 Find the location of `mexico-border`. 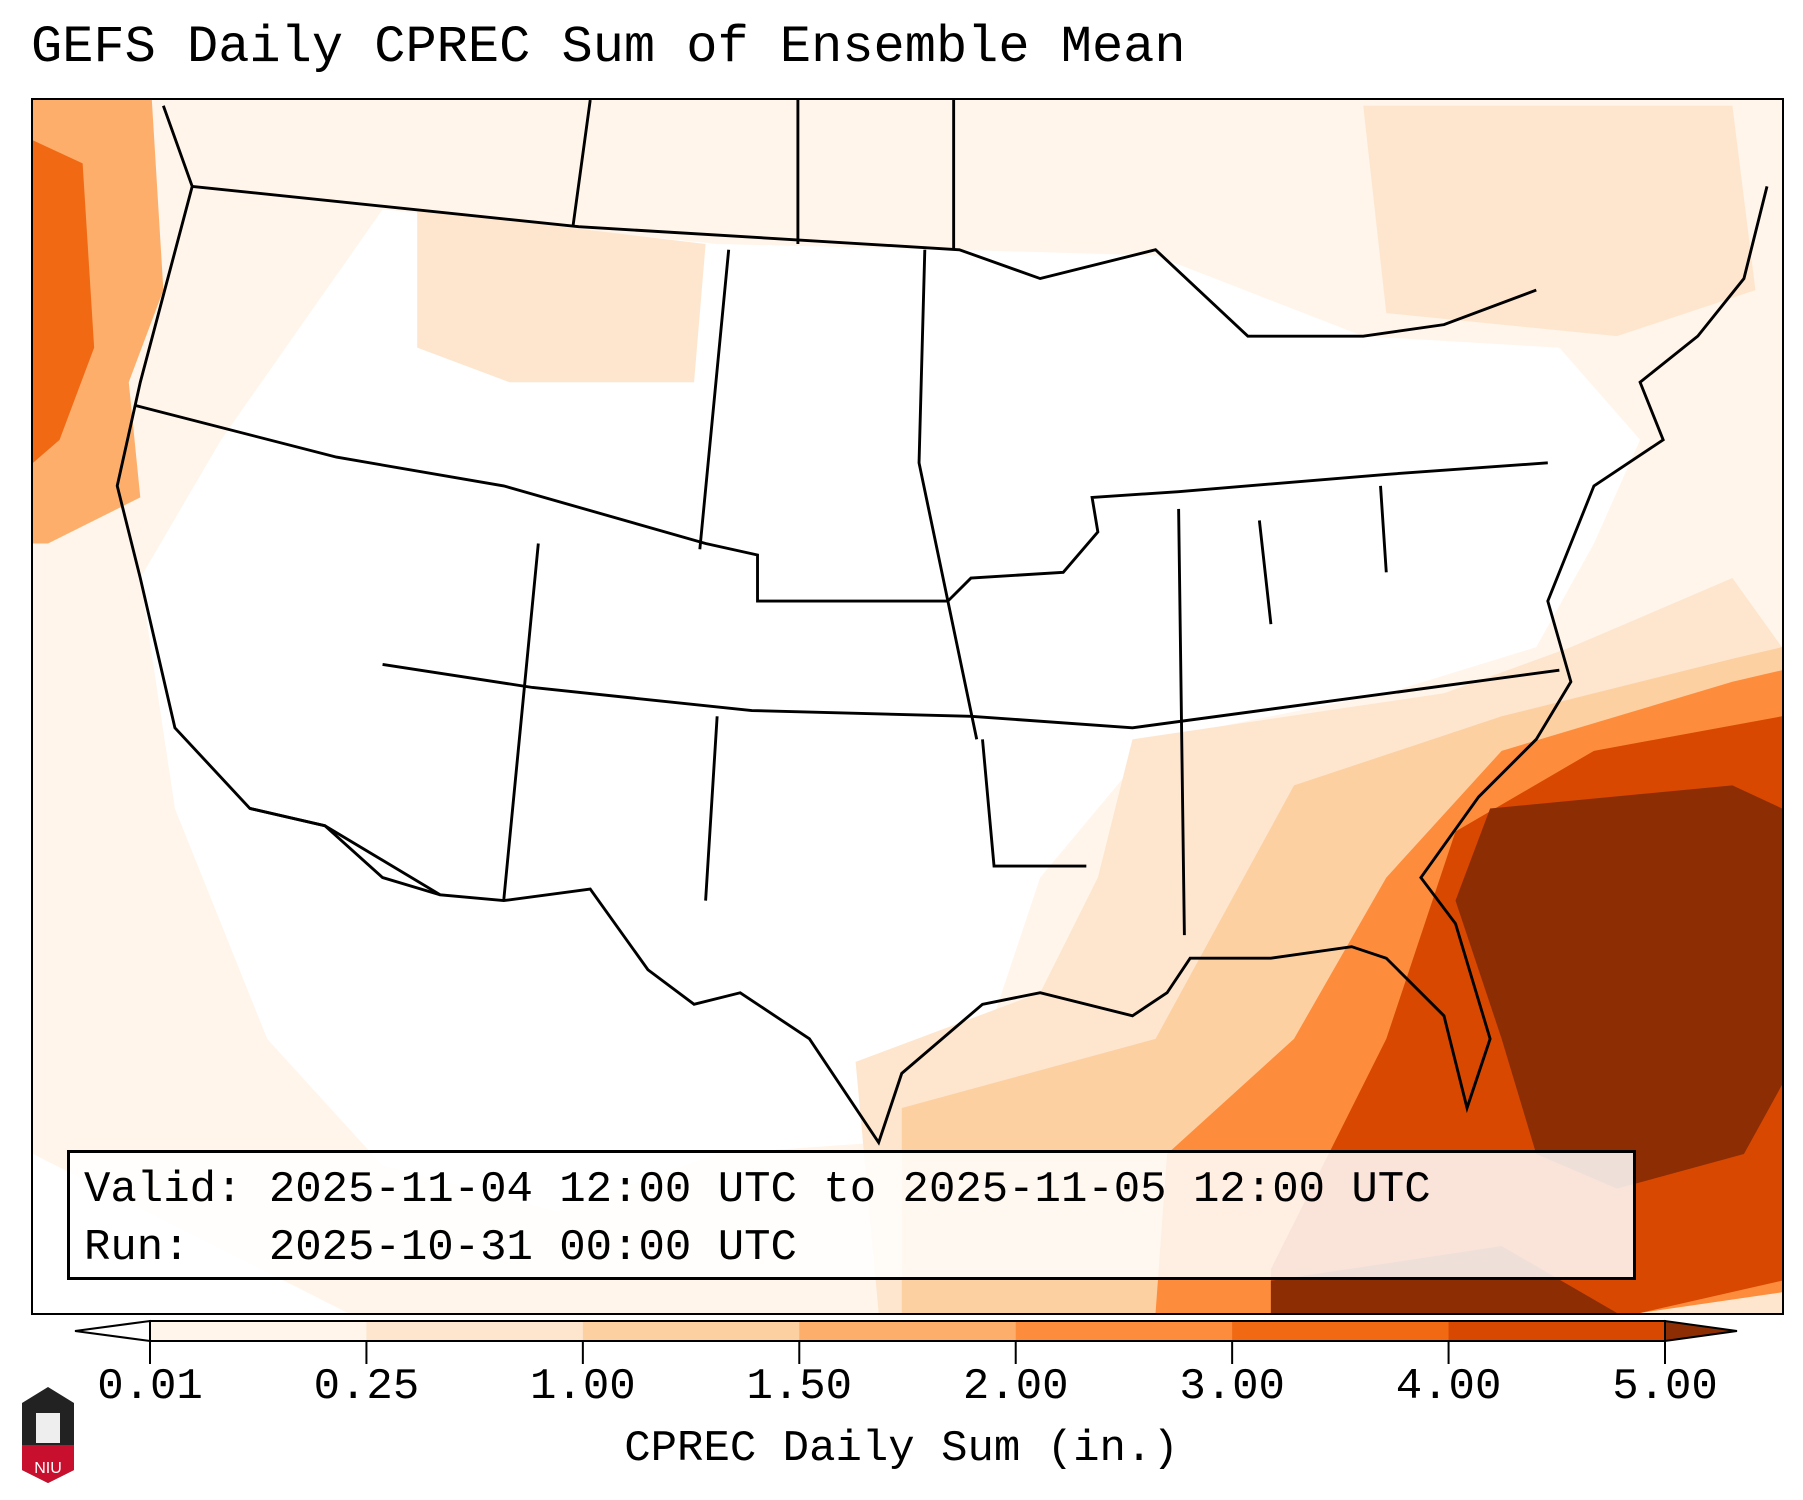

mexico-border is located at coordinates (345, 852).